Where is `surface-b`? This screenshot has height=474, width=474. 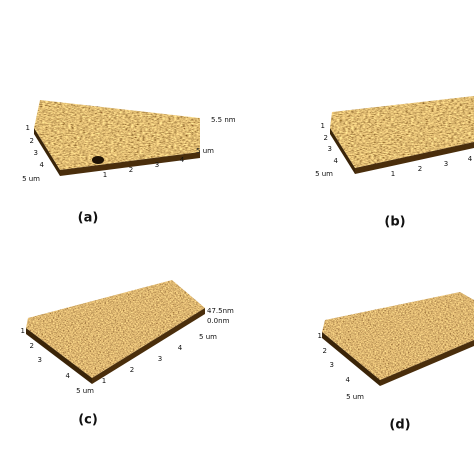
surface-b is located at coordinates (402, 135).